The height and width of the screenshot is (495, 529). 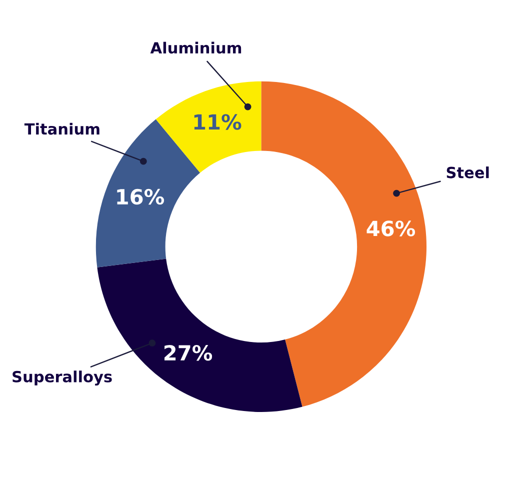 I want to click on data-label: 11%, so click(x=218, y=122).